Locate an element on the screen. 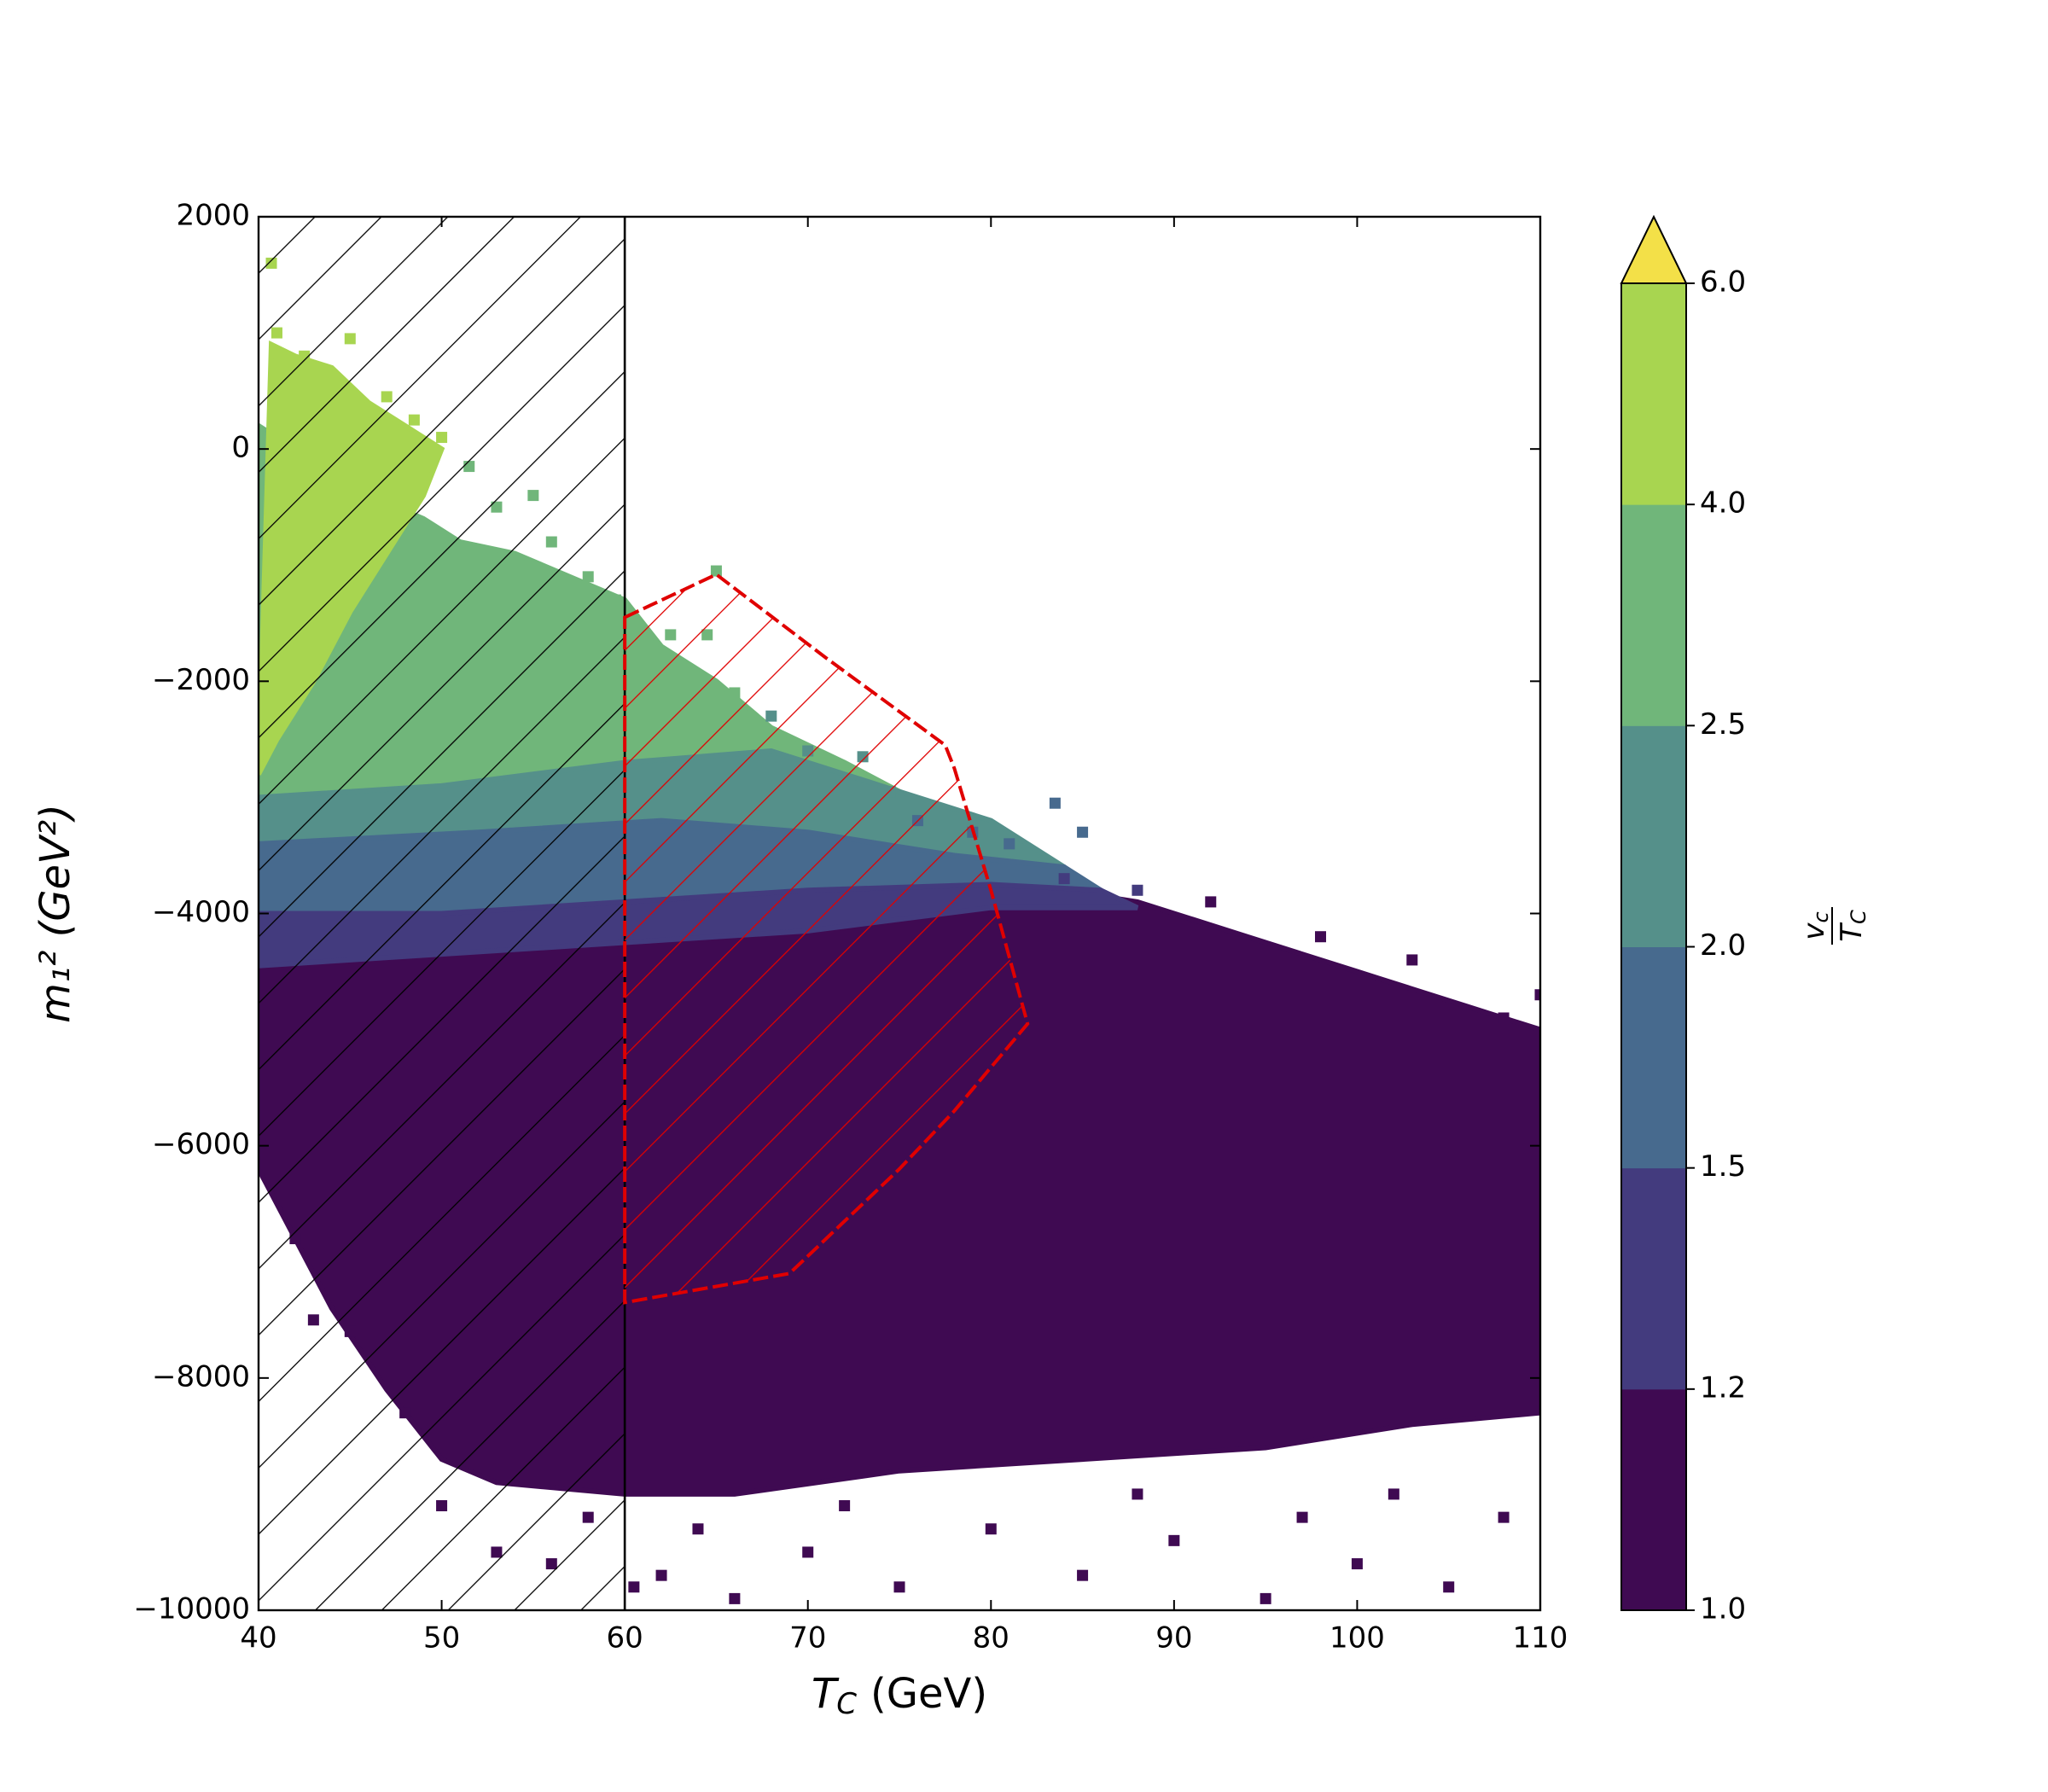 Image resolution: width=2048 pixels, height=1792 pixels. x-label-unit: (GeV) is located at coordinates (929, 1694).